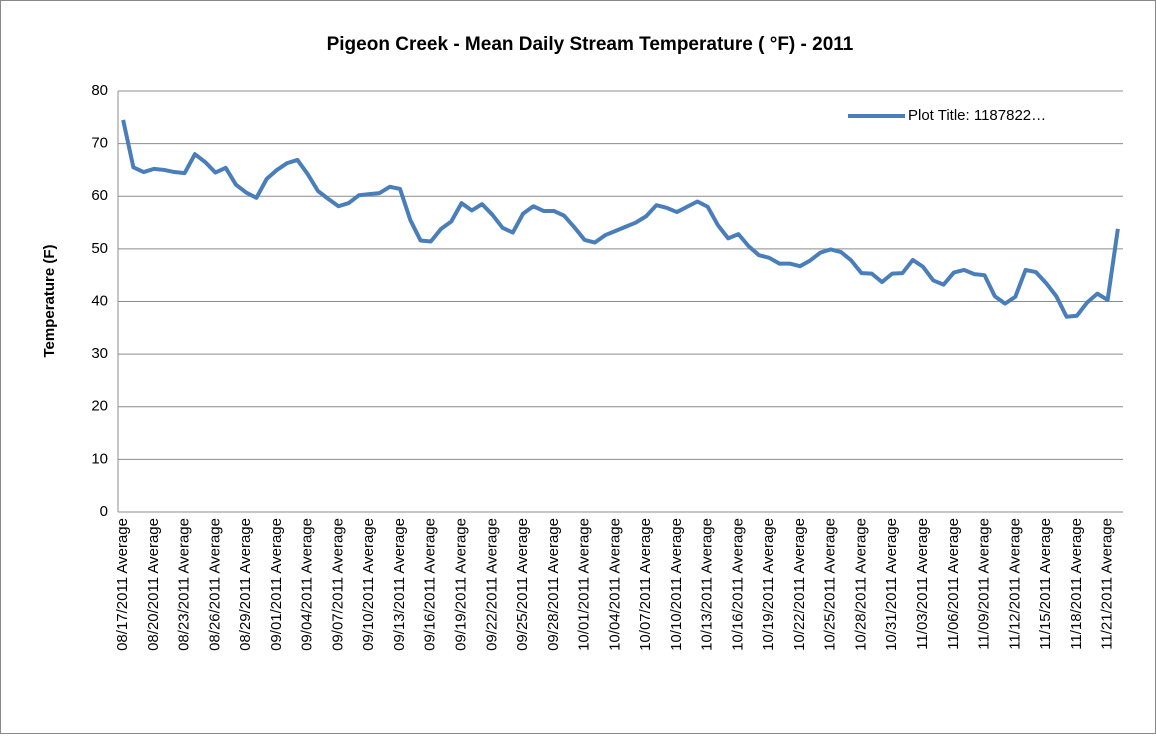  I want to click on x-tick-label: 10/31/2011 Average, so click(891, 584).